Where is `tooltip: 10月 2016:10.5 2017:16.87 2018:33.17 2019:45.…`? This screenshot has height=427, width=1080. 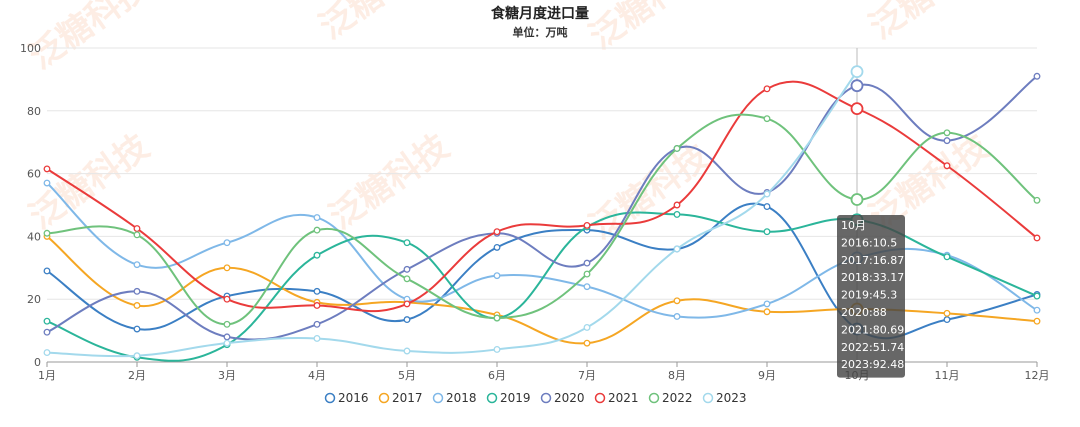
tooltip: 10月 2016:10.5 2017:16.87 2018:33.17 2019:45.… is located at coordinates (871, 296).